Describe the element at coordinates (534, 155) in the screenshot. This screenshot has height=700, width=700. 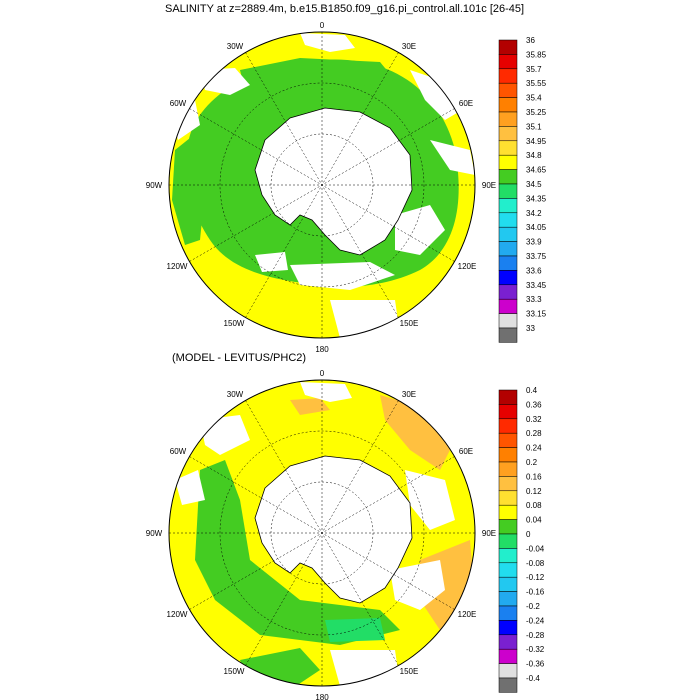
I see `salinity-colorbar-label: 34.8` at that location.